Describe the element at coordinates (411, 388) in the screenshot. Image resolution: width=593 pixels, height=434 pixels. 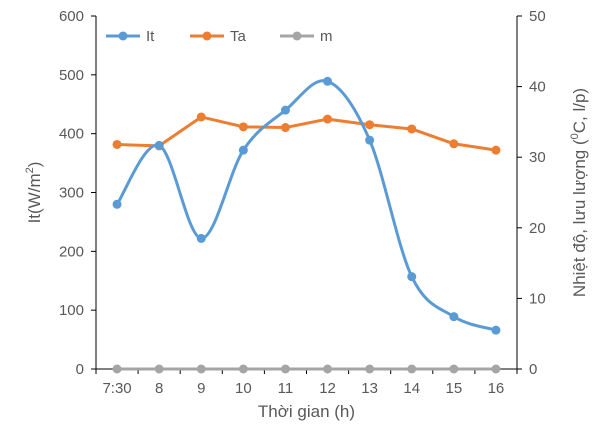
I see `x-tick-label: 14` at that location.